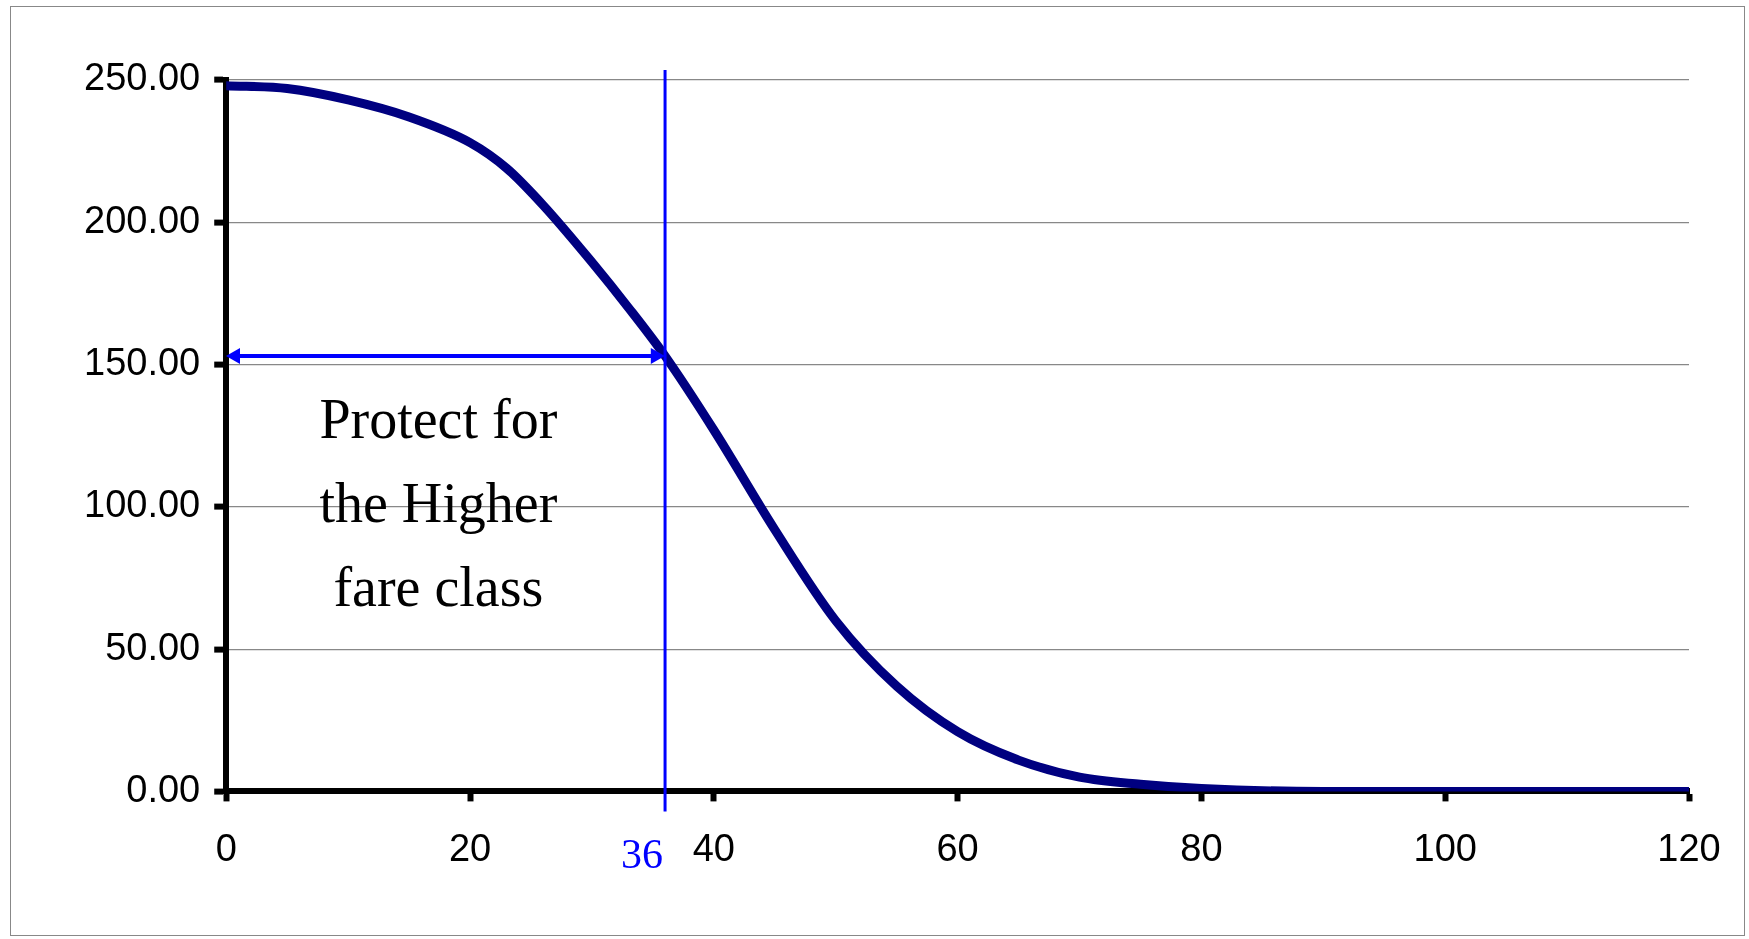  Describe the element at coordinates (163, 788) in the screenshot. I see `y-tick-label: 0.00` at that location.